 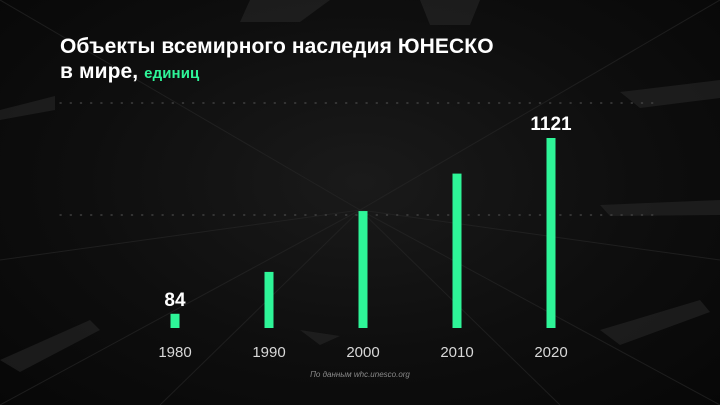 What do you see at coordinates (268, 352) in the screenshot?
I see `x-tick-label-1990: 1990` at bounding box center [268, 352].